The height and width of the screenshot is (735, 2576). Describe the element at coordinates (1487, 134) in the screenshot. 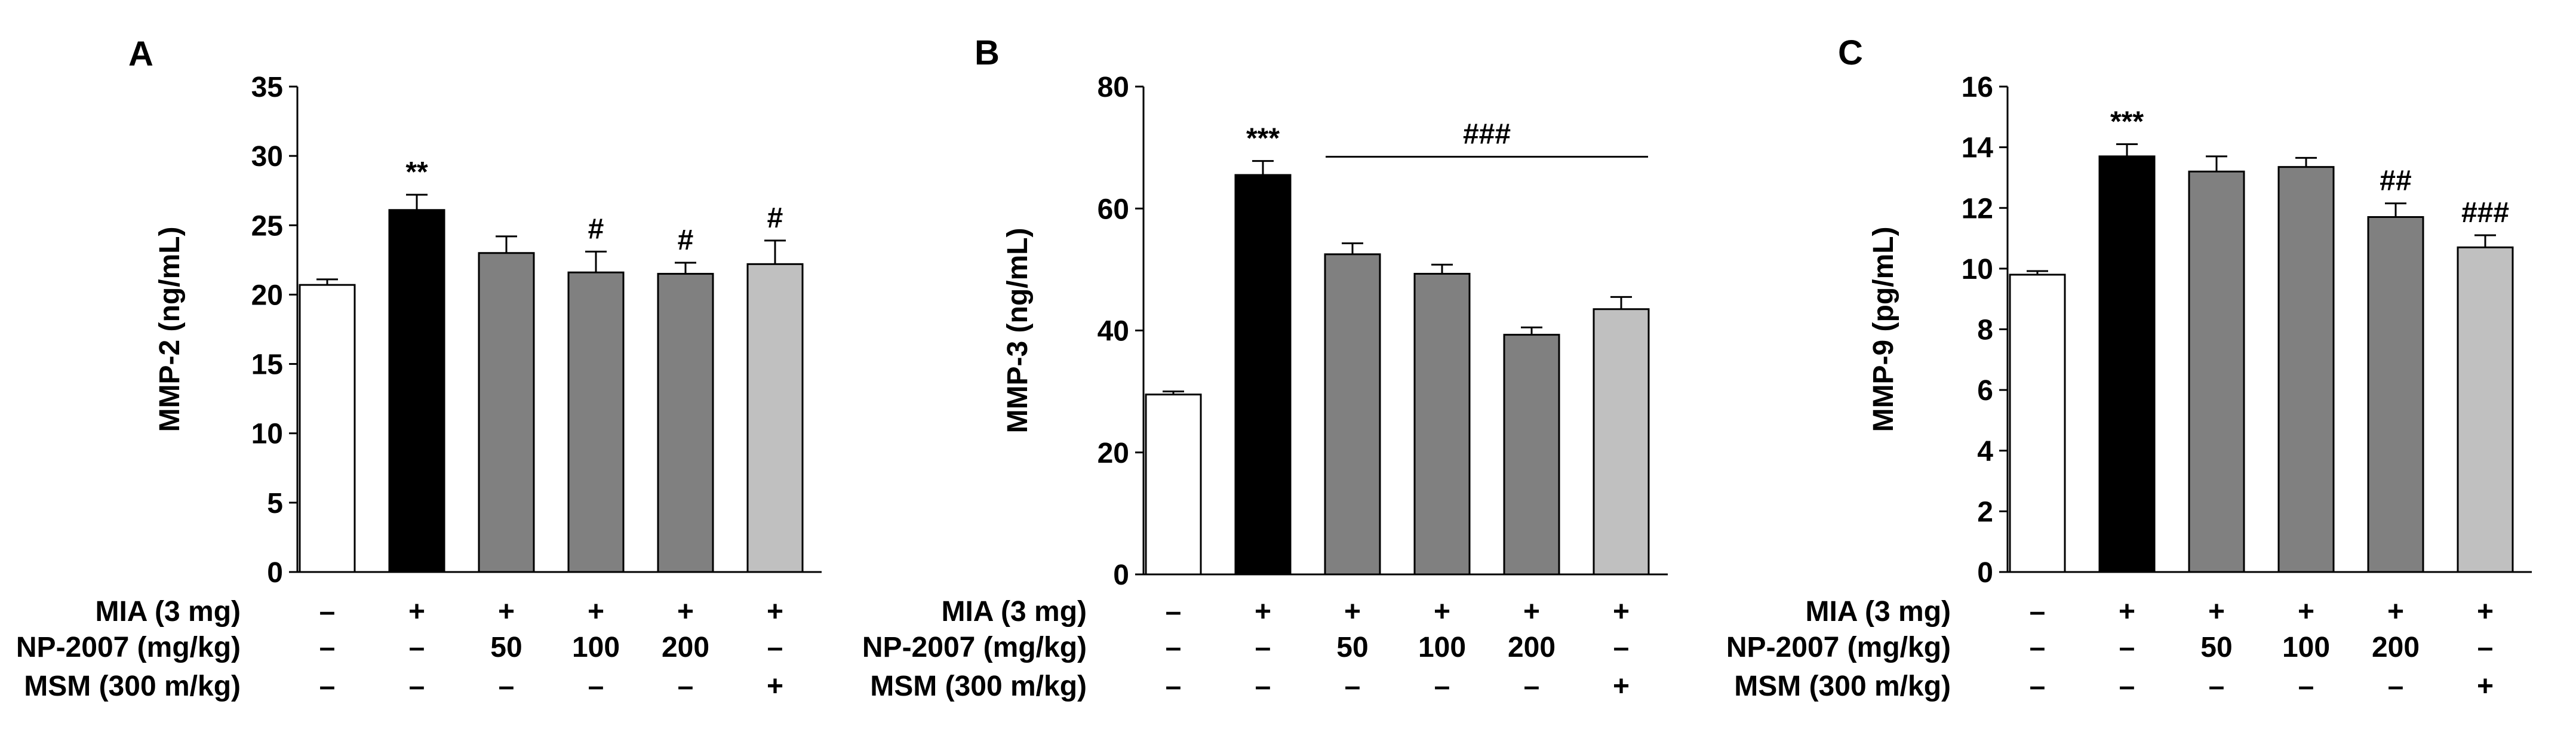

I see `group-significance-label: ###` at that location.